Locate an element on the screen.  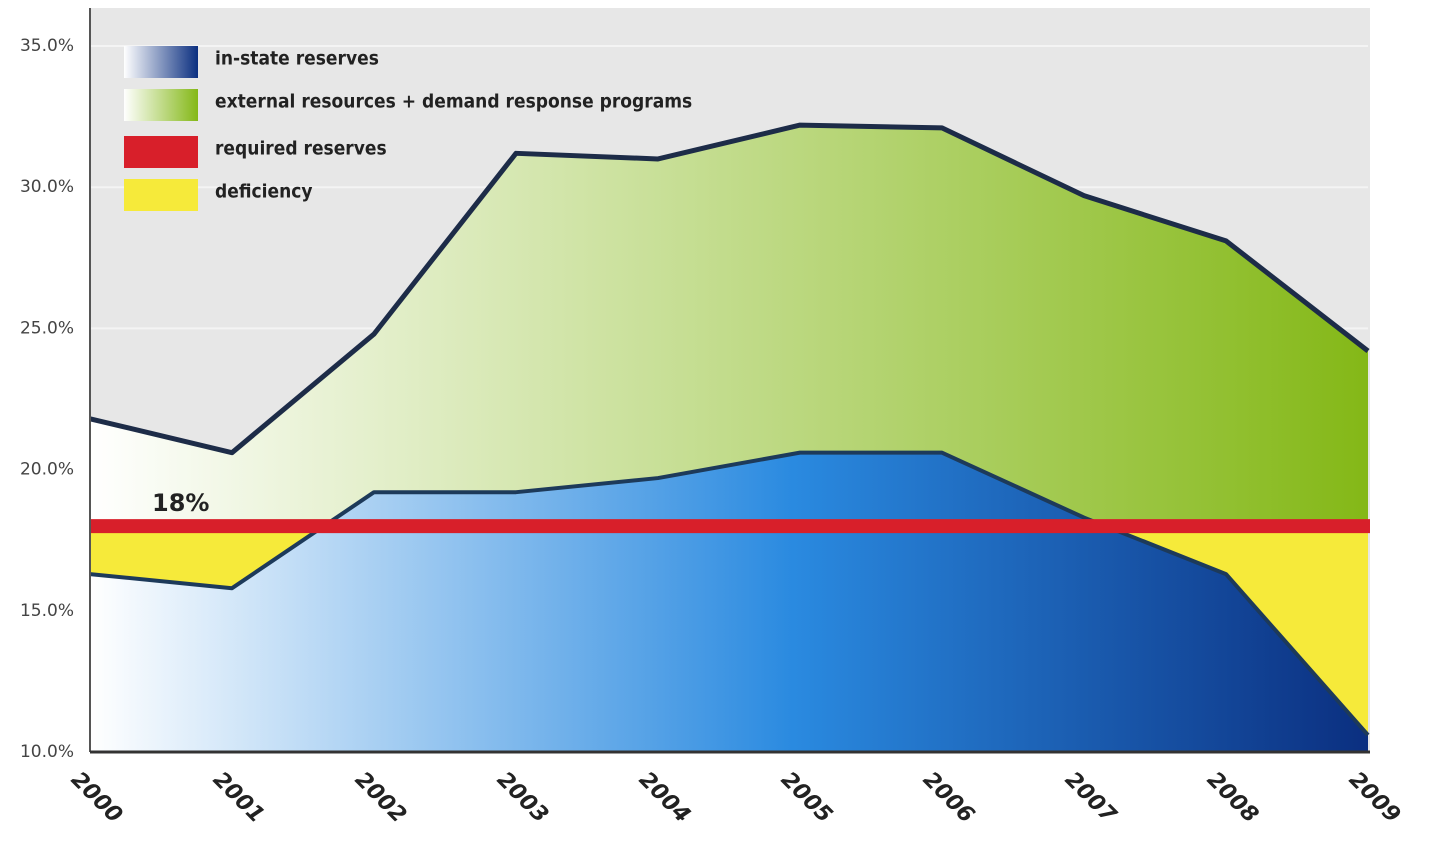
x-tick-label: 2001 is located at coordinates (238, 797).